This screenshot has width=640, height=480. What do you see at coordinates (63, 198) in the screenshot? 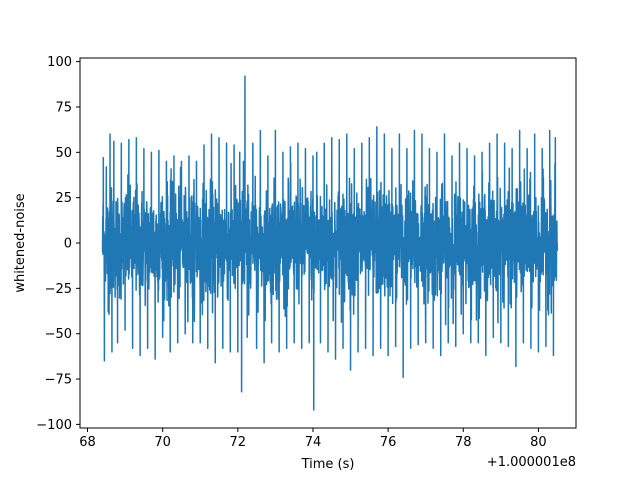
I see `y-tick-label: 25` at bounding box center [63, 198].